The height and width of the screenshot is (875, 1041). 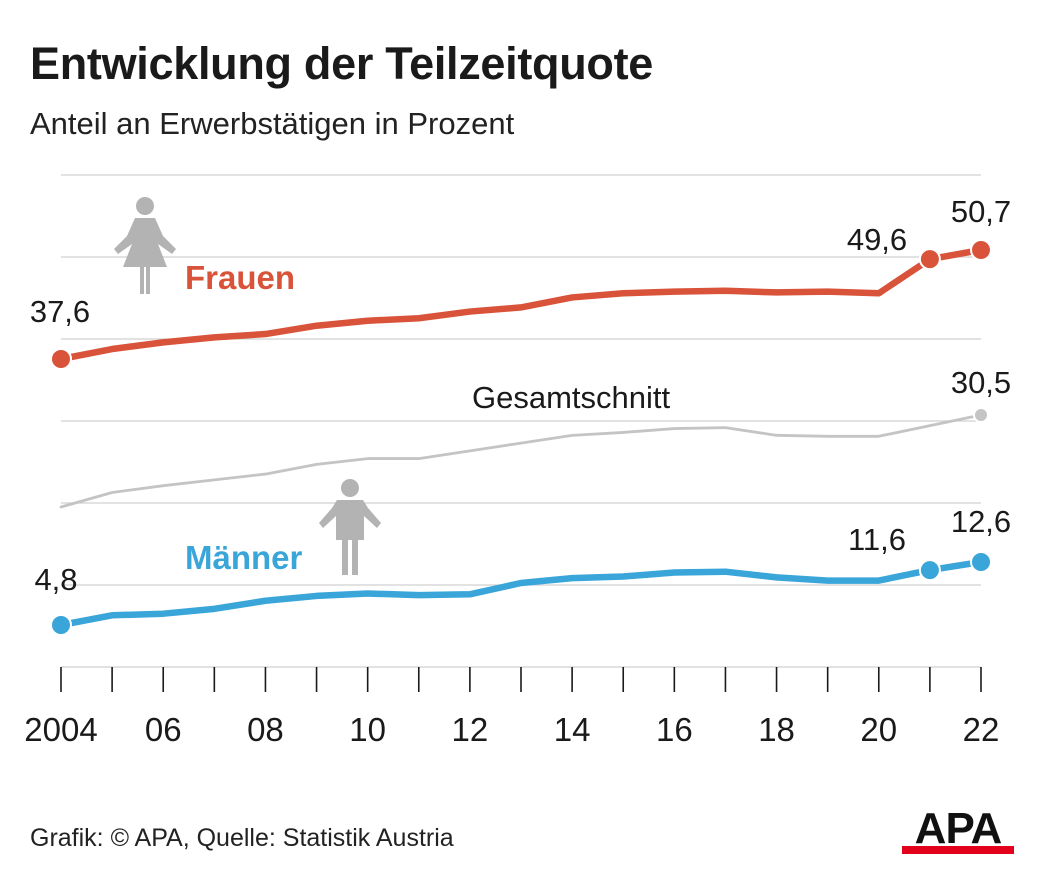 What do you see at coordinates (571, 397) in the screenshot?
I see `series-label-total: Gesamtschnitt` at bounding box center [571, 397].